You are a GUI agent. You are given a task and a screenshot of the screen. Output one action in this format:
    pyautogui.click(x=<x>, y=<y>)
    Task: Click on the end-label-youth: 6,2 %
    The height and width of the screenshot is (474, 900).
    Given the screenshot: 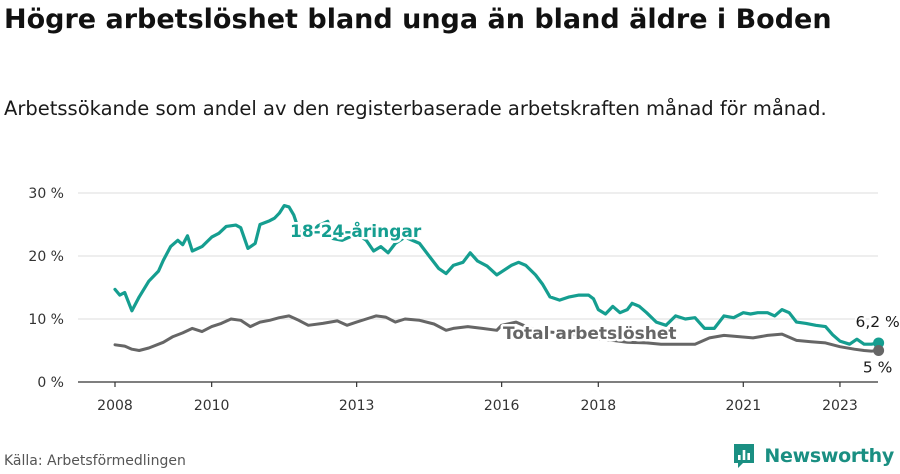 What is the action you would take?
    pyautogui.click(x=877, y=322)
    